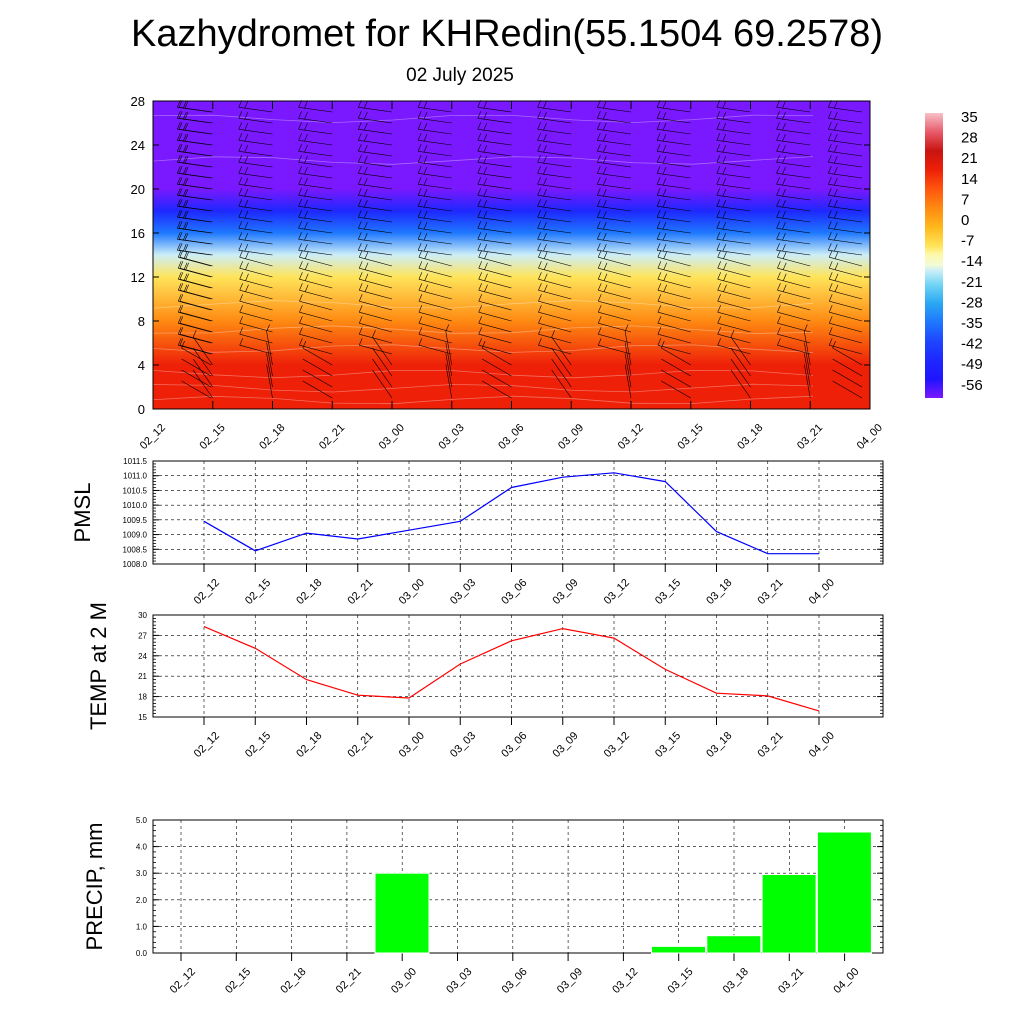 The image size is (1024, 1024). Describe the element at coordinates (142, 873) in the screenshot. I see `y-tick-label: 3.0` at that location.